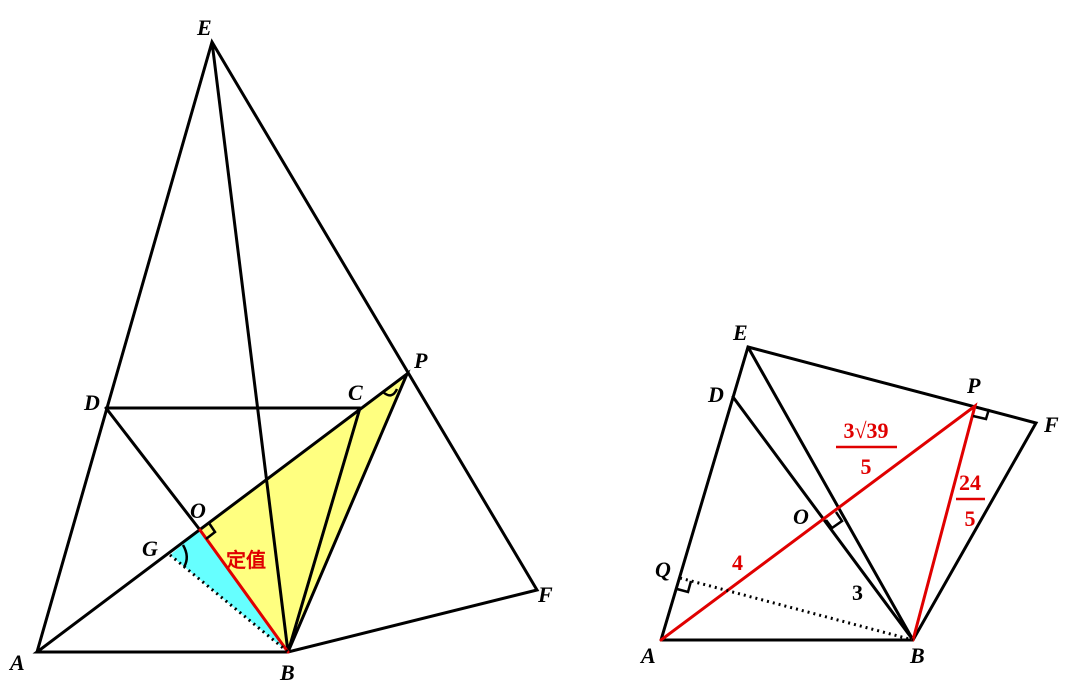 Image resolution: width=1080 pixels, height=698 pixels. Describe the element at coordinates (818, 522) in the screenshot. I see `red-segments` at that location.